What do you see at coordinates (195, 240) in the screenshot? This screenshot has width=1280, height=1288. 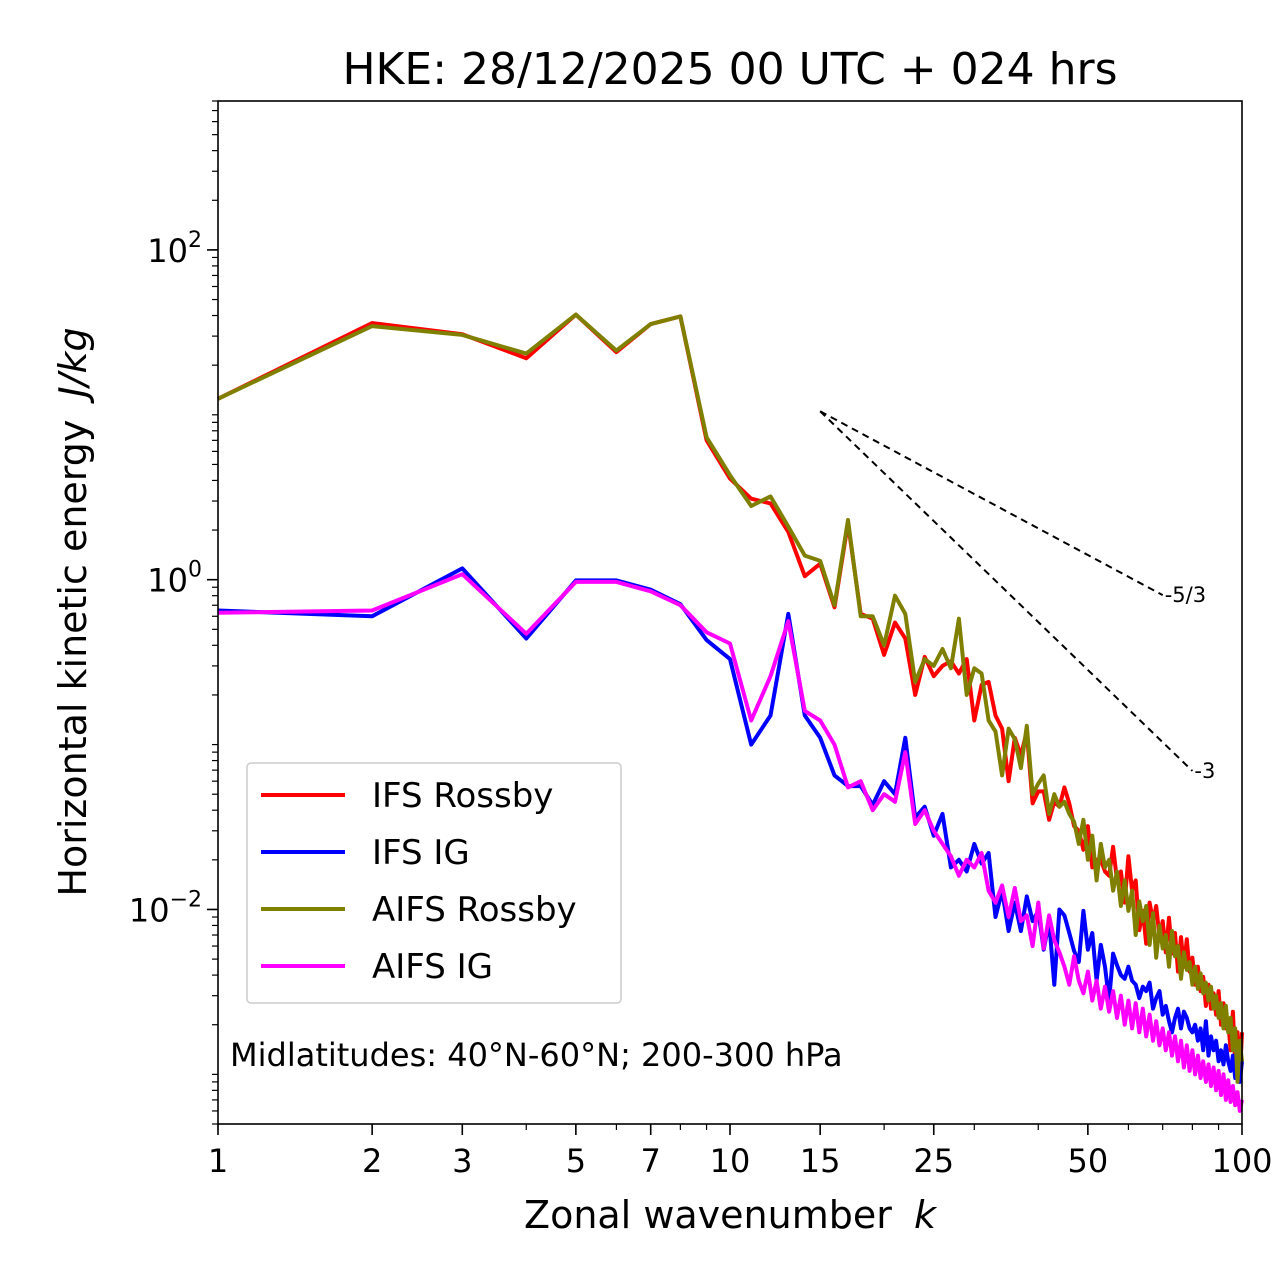 I see `y-tick-exponent: 2` at bounding box center [195, 240].